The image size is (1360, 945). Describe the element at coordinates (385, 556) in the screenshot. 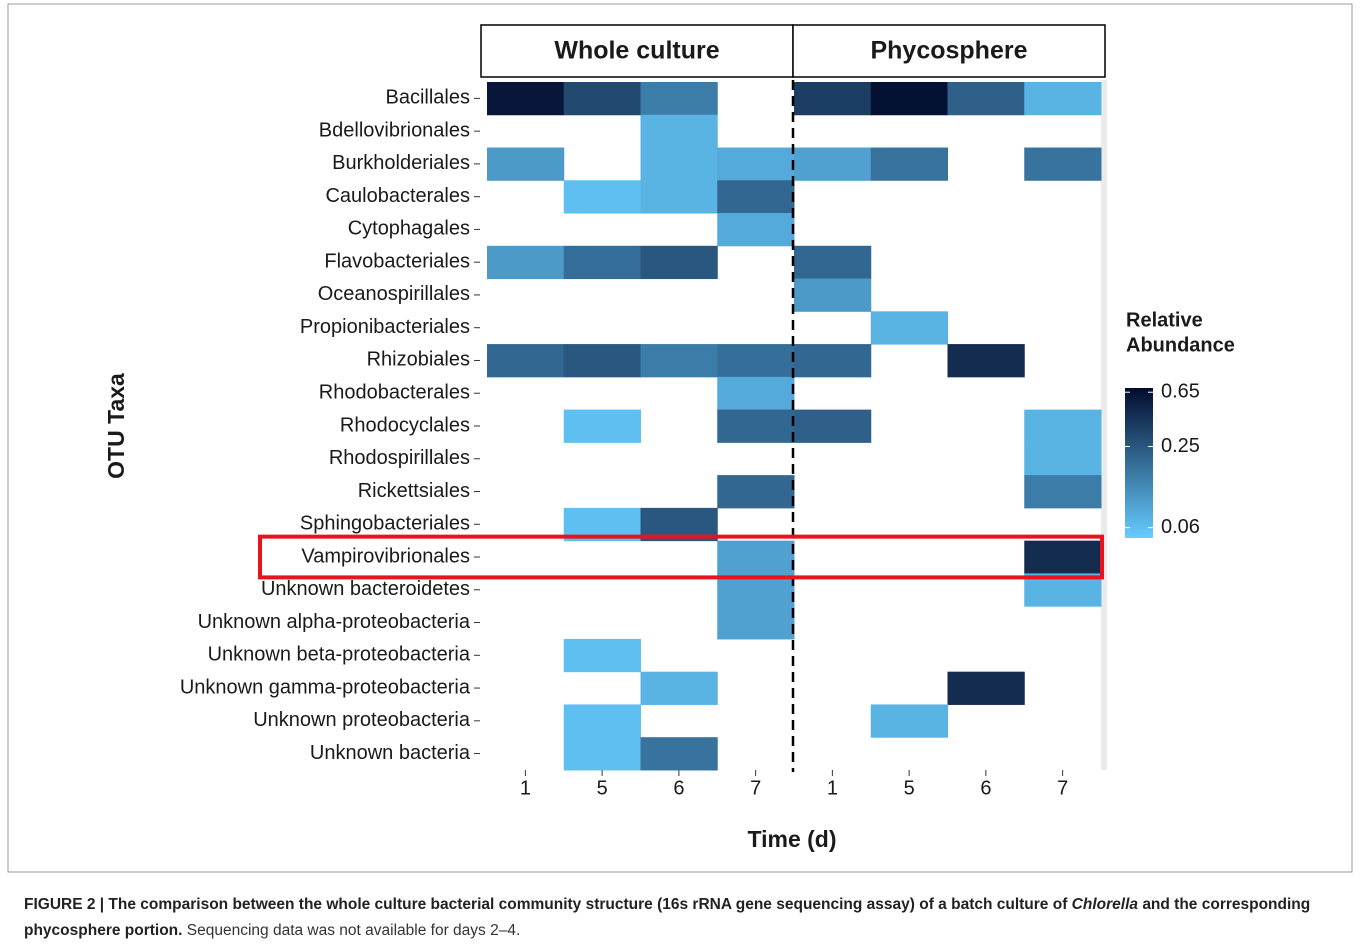

I see `y-tick-label: Vampirovibrionales` at that location.